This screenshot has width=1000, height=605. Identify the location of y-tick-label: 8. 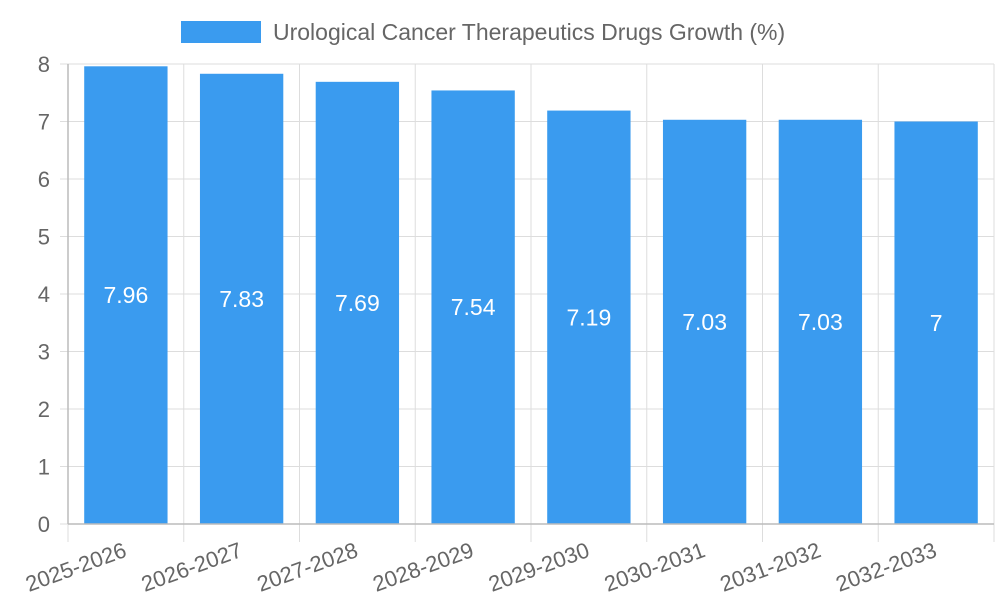
(44, 64).